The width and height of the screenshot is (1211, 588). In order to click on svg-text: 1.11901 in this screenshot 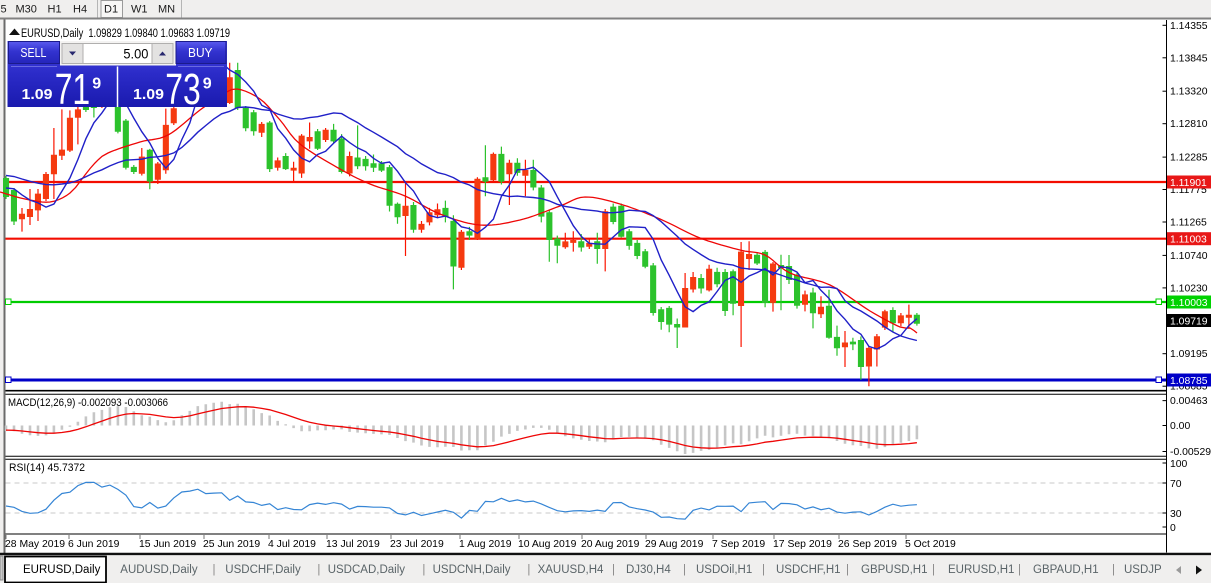, I will do `click(1188, 183)`.